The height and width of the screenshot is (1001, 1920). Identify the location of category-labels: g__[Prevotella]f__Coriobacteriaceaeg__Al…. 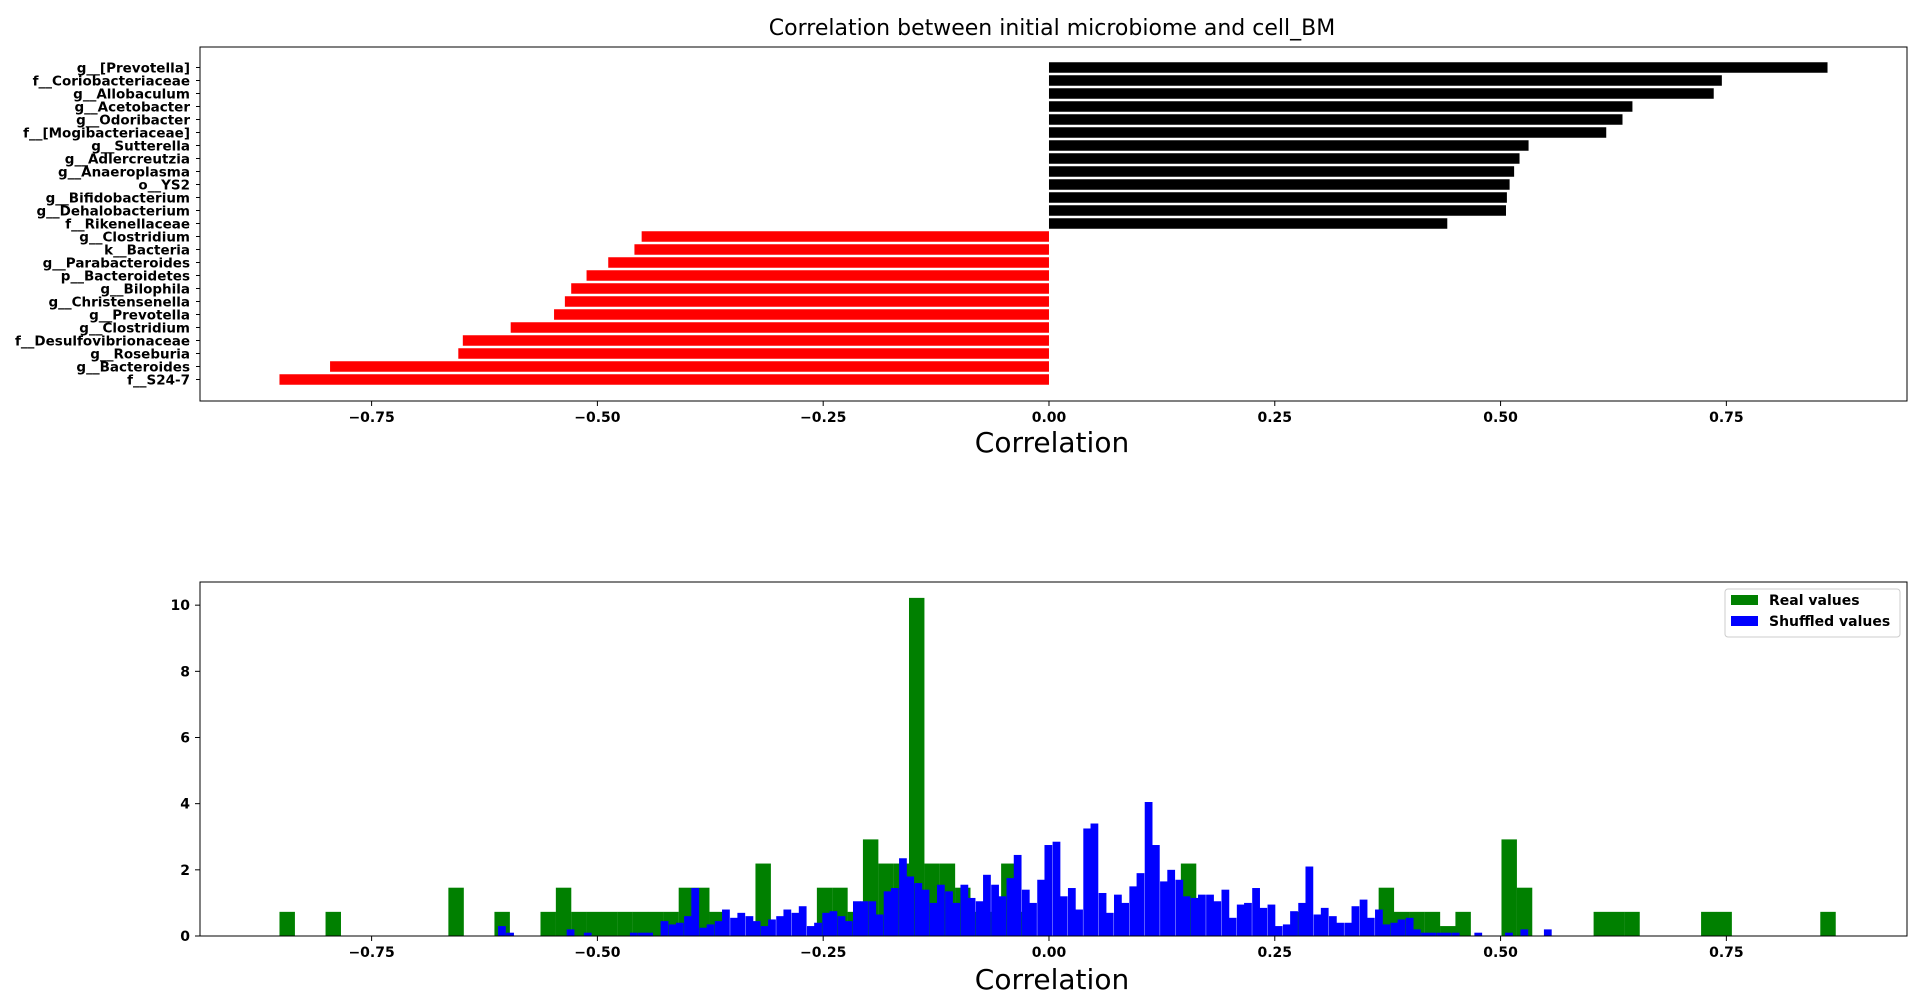
(107, 225).